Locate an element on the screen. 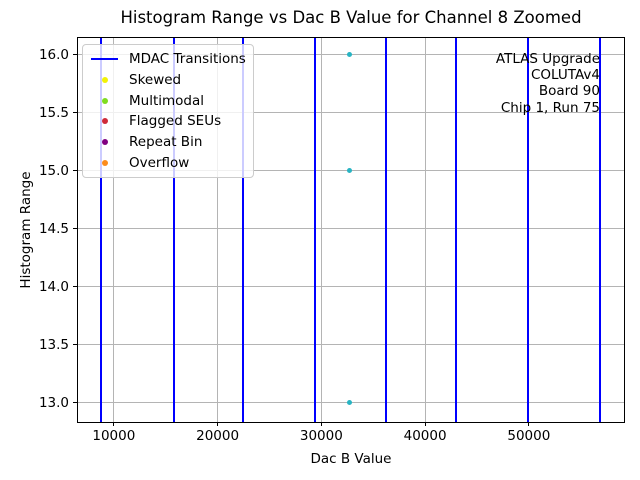 This screenshot has height=480, width=640. legend-item: Multimodal is located at coordinates (169, 100).